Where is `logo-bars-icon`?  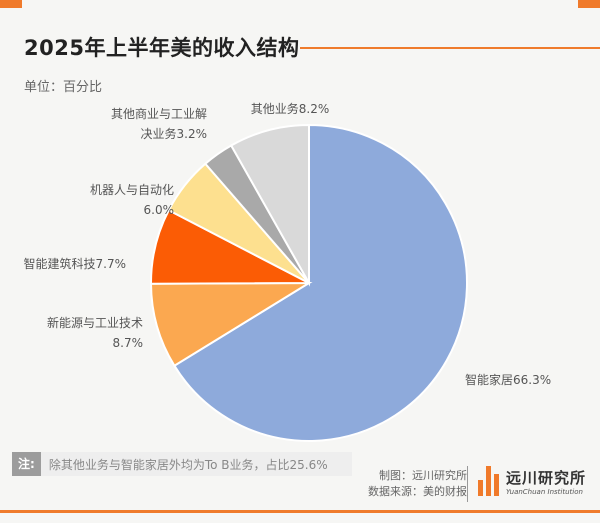 logo-bars-icon is located at coordinates (489, 481).